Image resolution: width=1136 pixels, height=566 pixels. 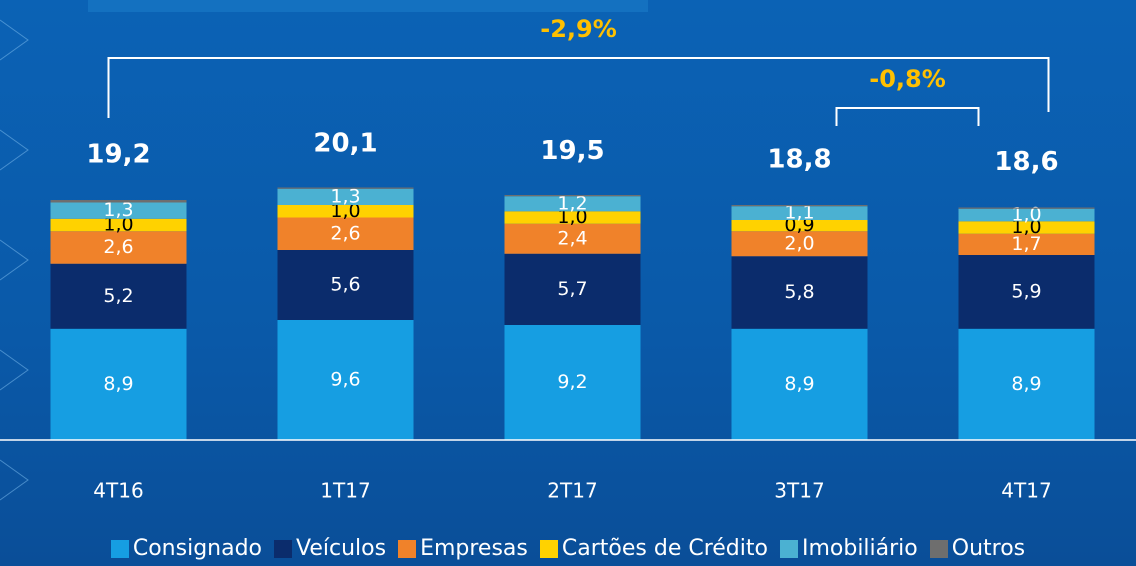 What do you see at coordinates (118, 491) in the screenshot?
I see `x-tick-label: 4T16` at bounding box center [118, 491].